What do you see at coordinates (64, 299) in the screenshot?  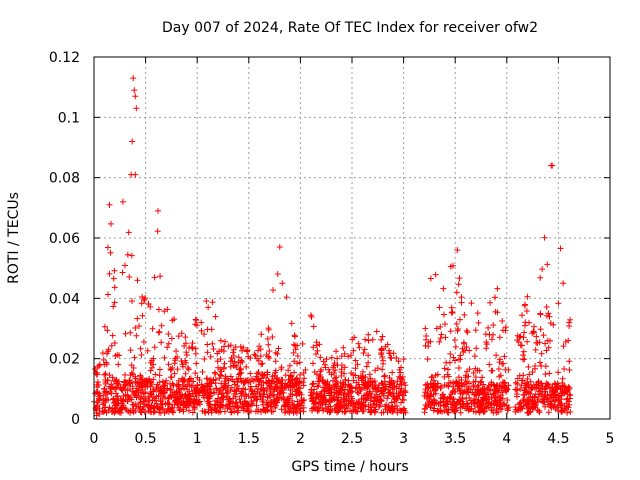 I see `y-tick-label: 0.04` at bounding box center [64, 299].